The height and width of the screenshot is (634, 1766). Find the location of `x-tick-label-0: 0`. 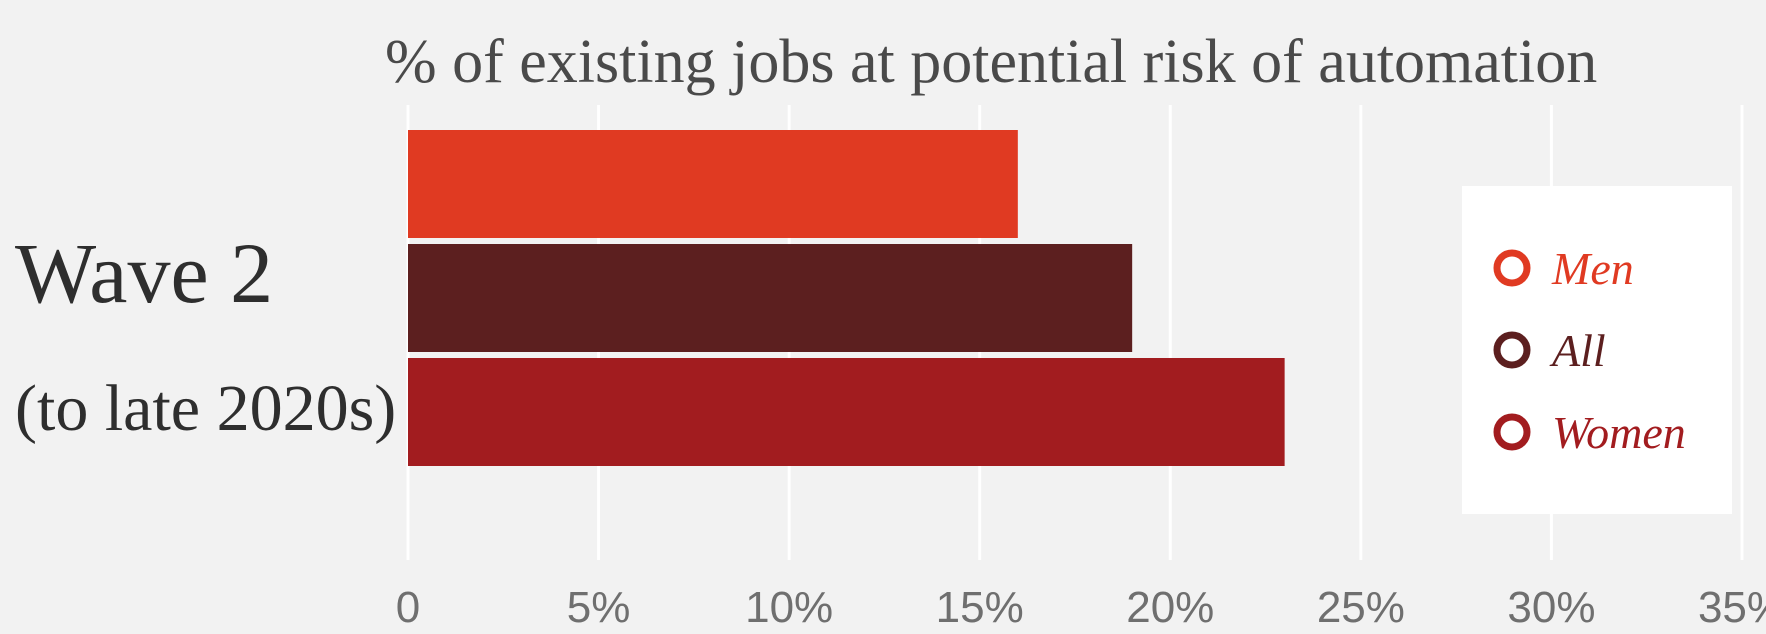

x-tick-label-0: 0 is located at coordinates (408, 607).